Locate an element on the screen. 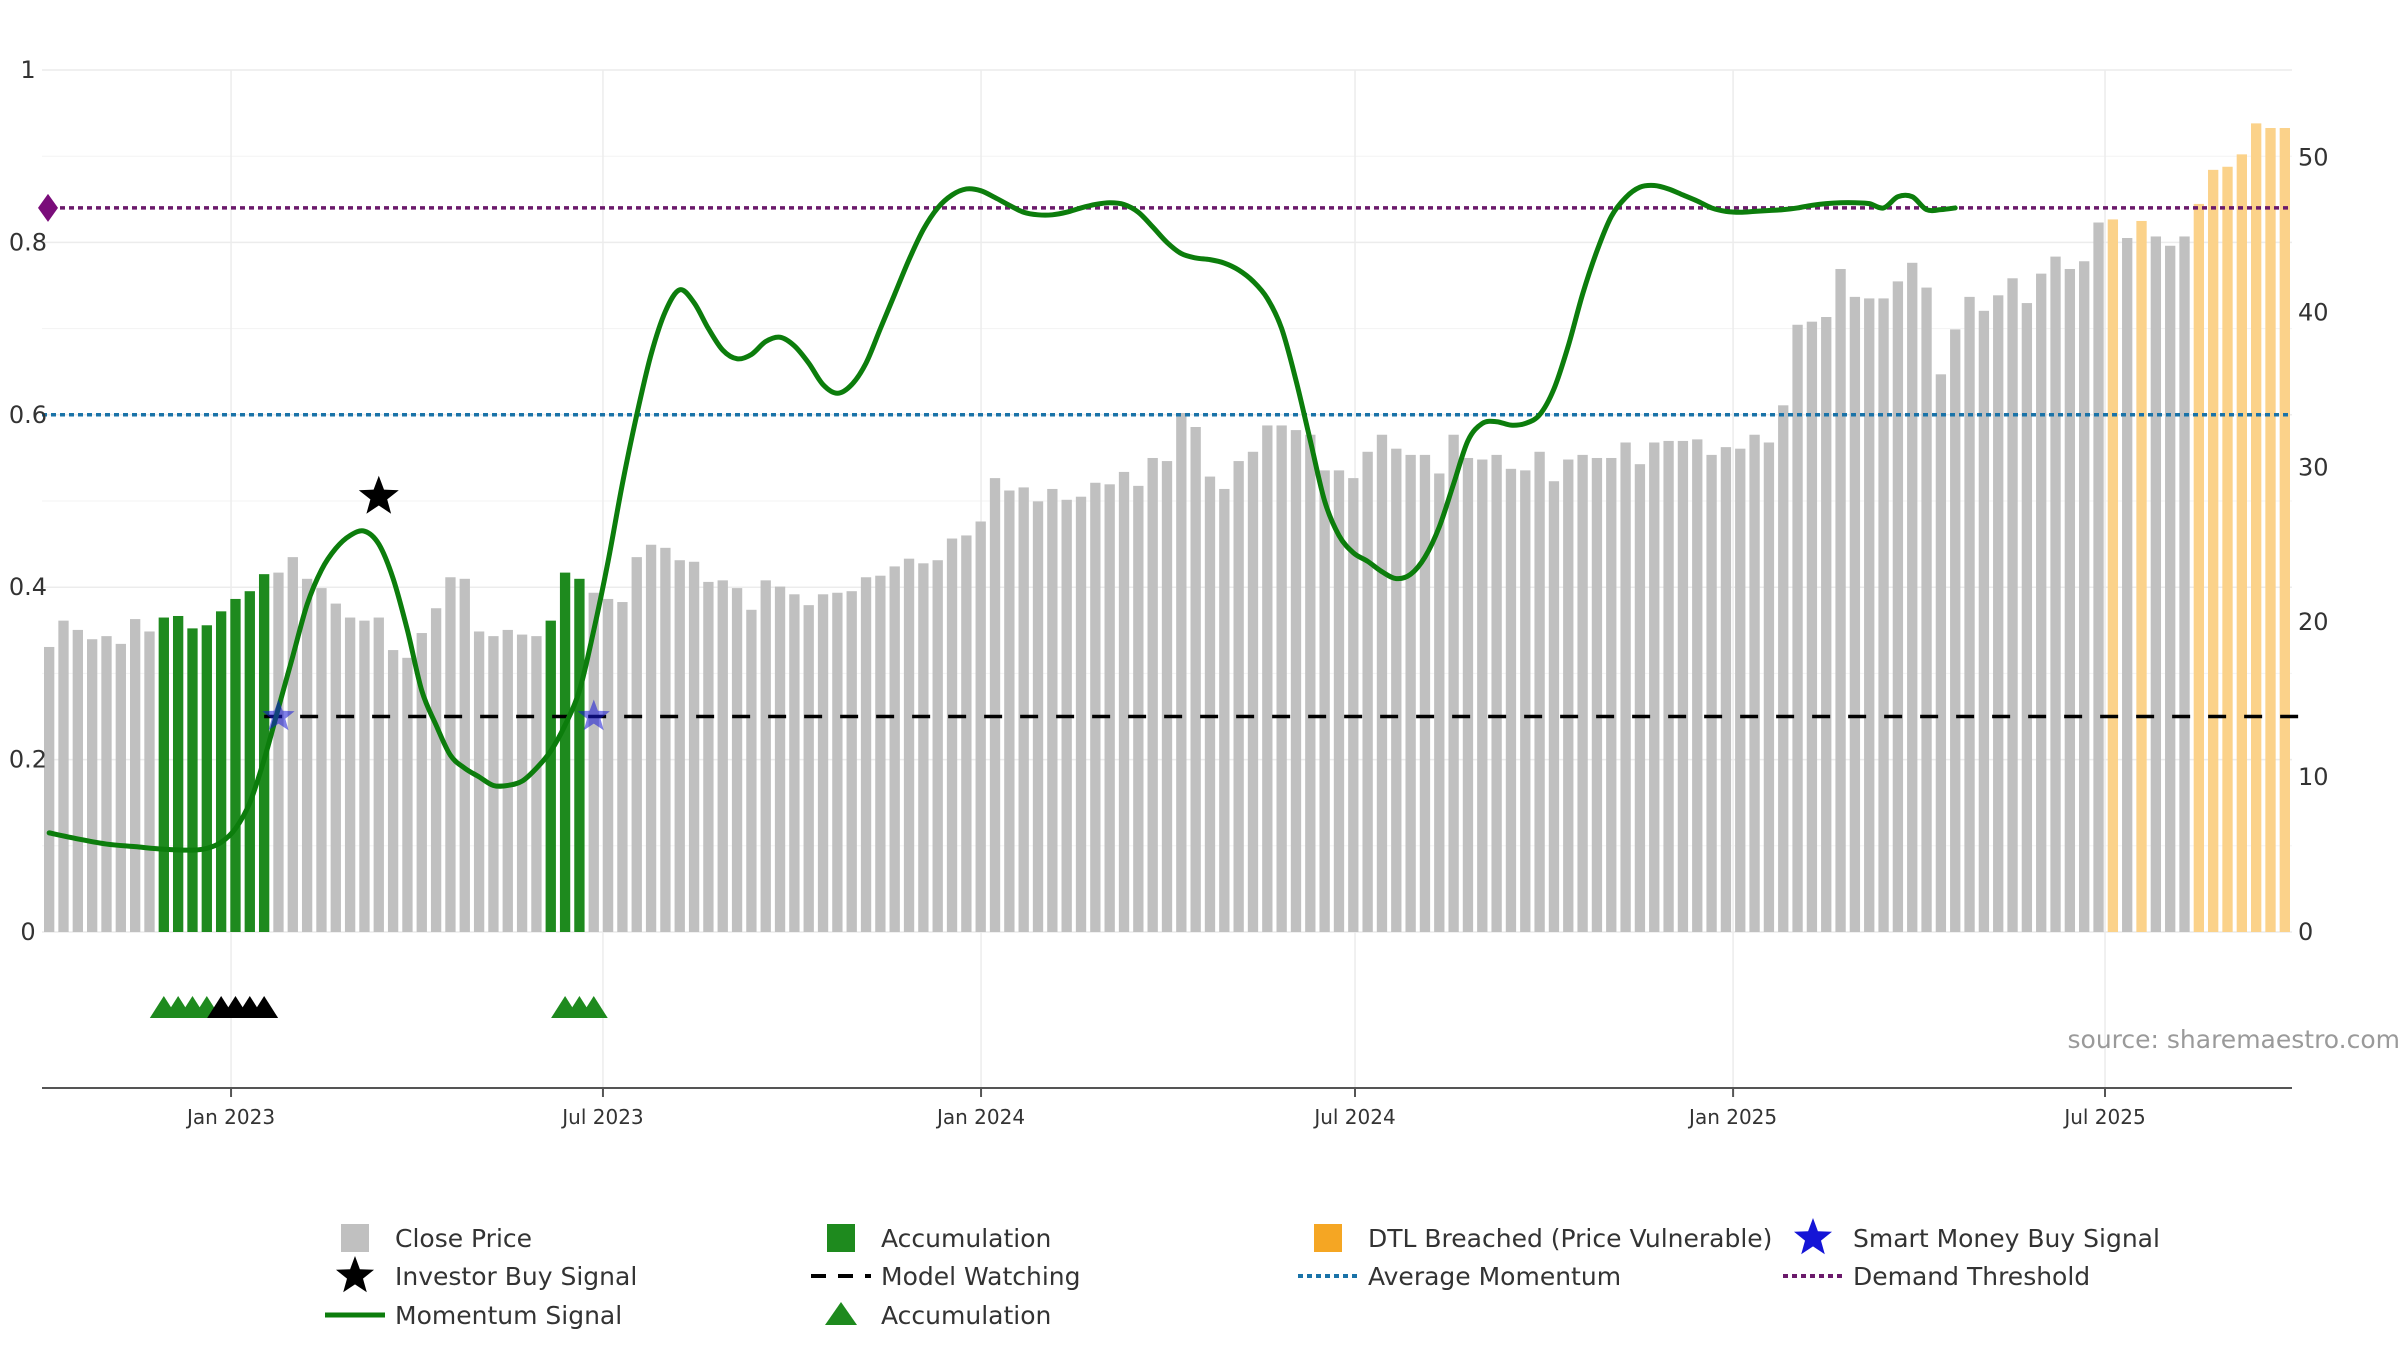 The height and width of the screenshot is (1354, 2400). legend-label: DTL Breached (Price Vulnerable) is located at coordinates (1570, 1238).